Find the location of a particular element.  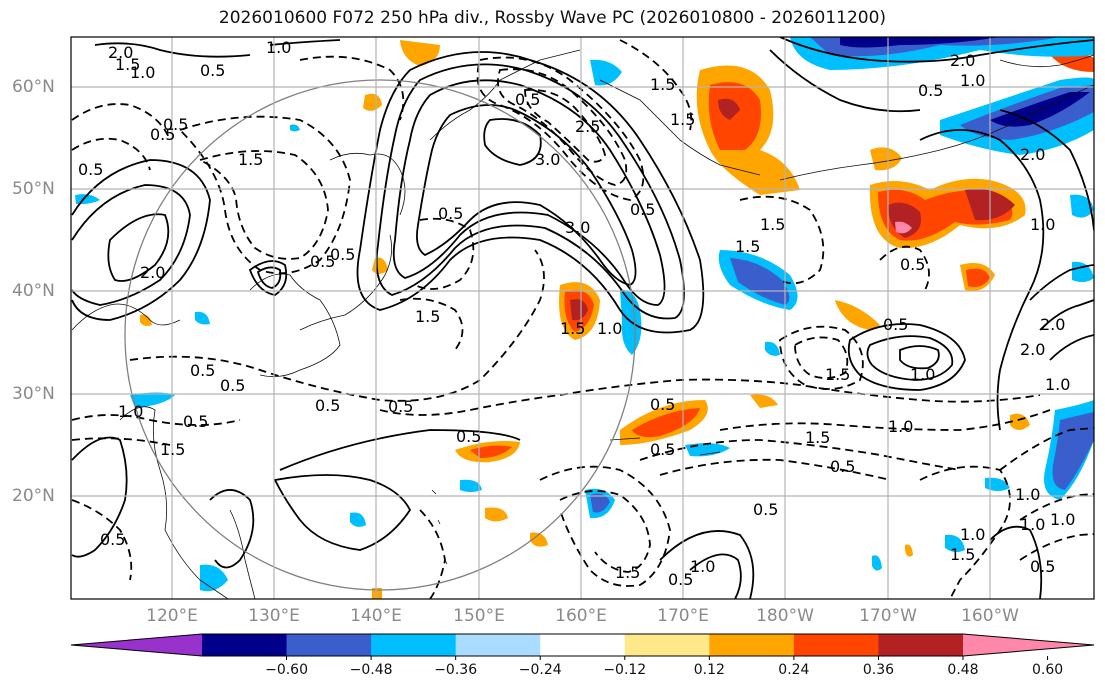

colorbar-tick-label: 0.24 is located at coordinates (794, 670).